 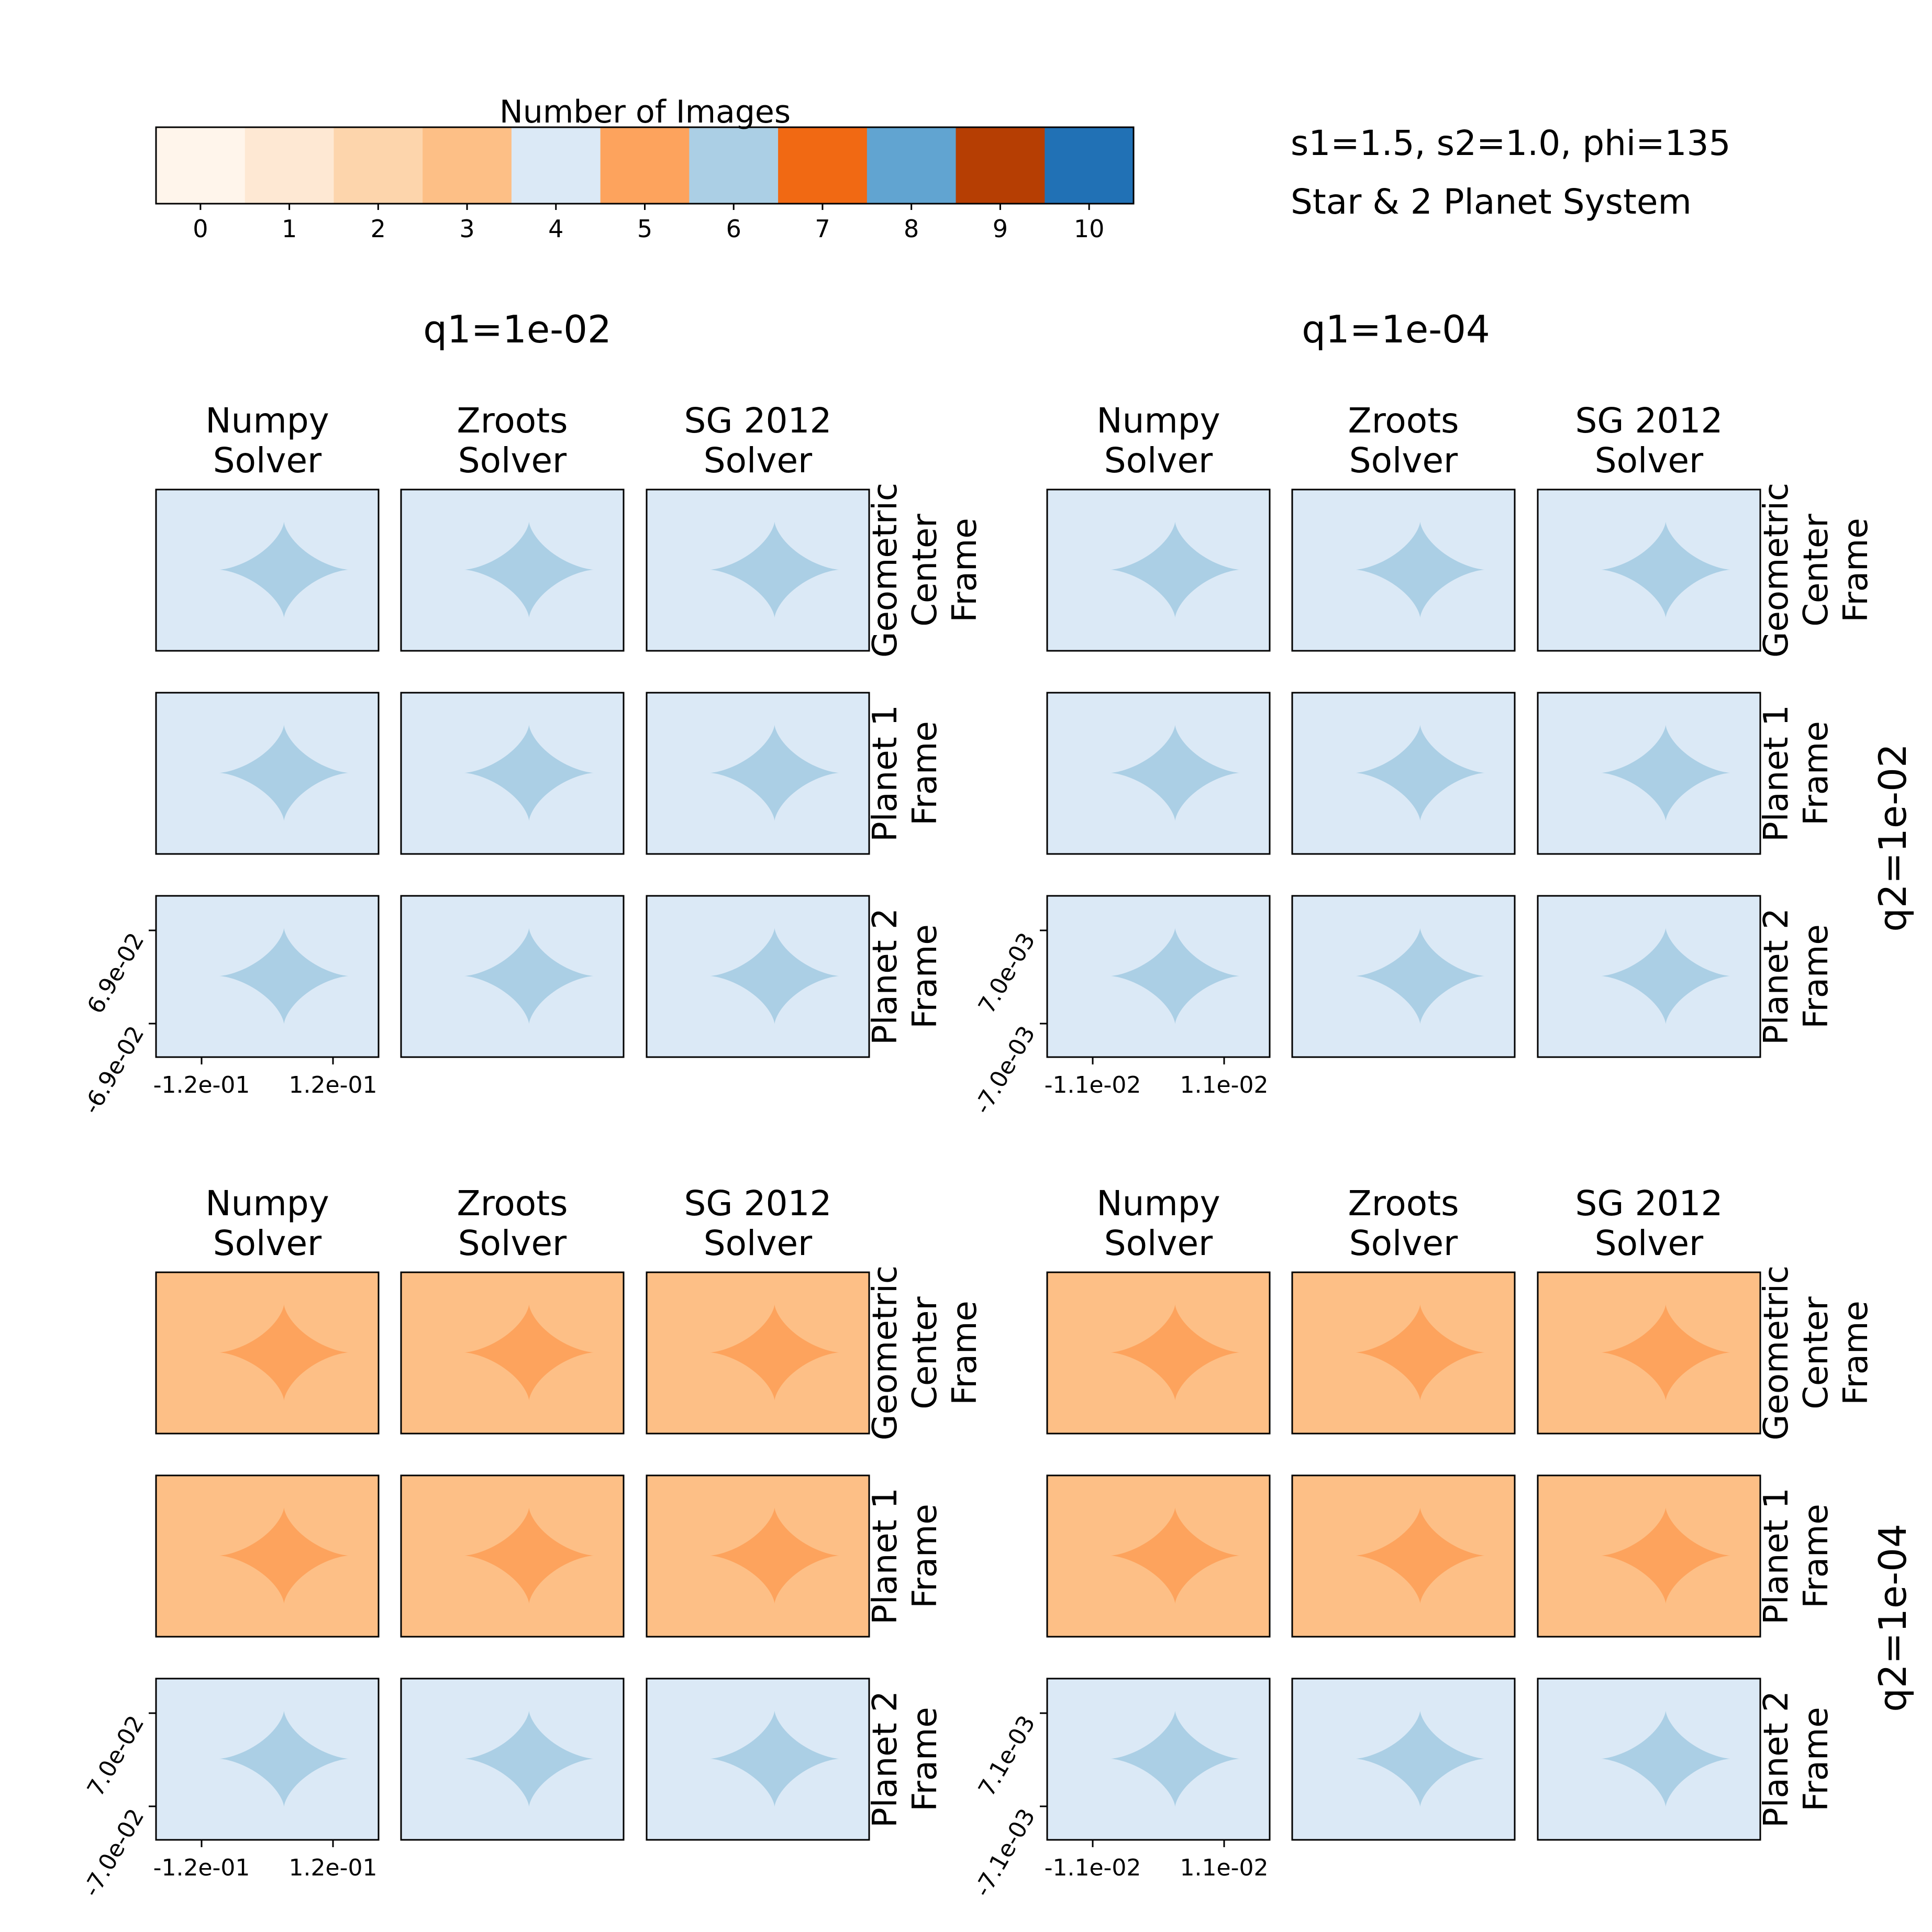 I want to click on colorbar-tick-label: 3, so click(x=466, y=229).